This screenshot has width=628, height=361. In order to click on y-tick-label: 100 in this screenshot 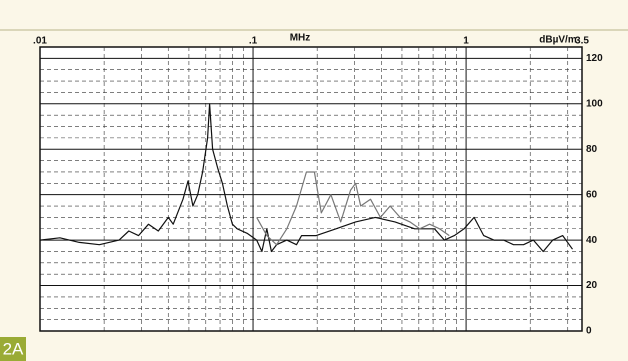, I will do `click(594, 103)`.